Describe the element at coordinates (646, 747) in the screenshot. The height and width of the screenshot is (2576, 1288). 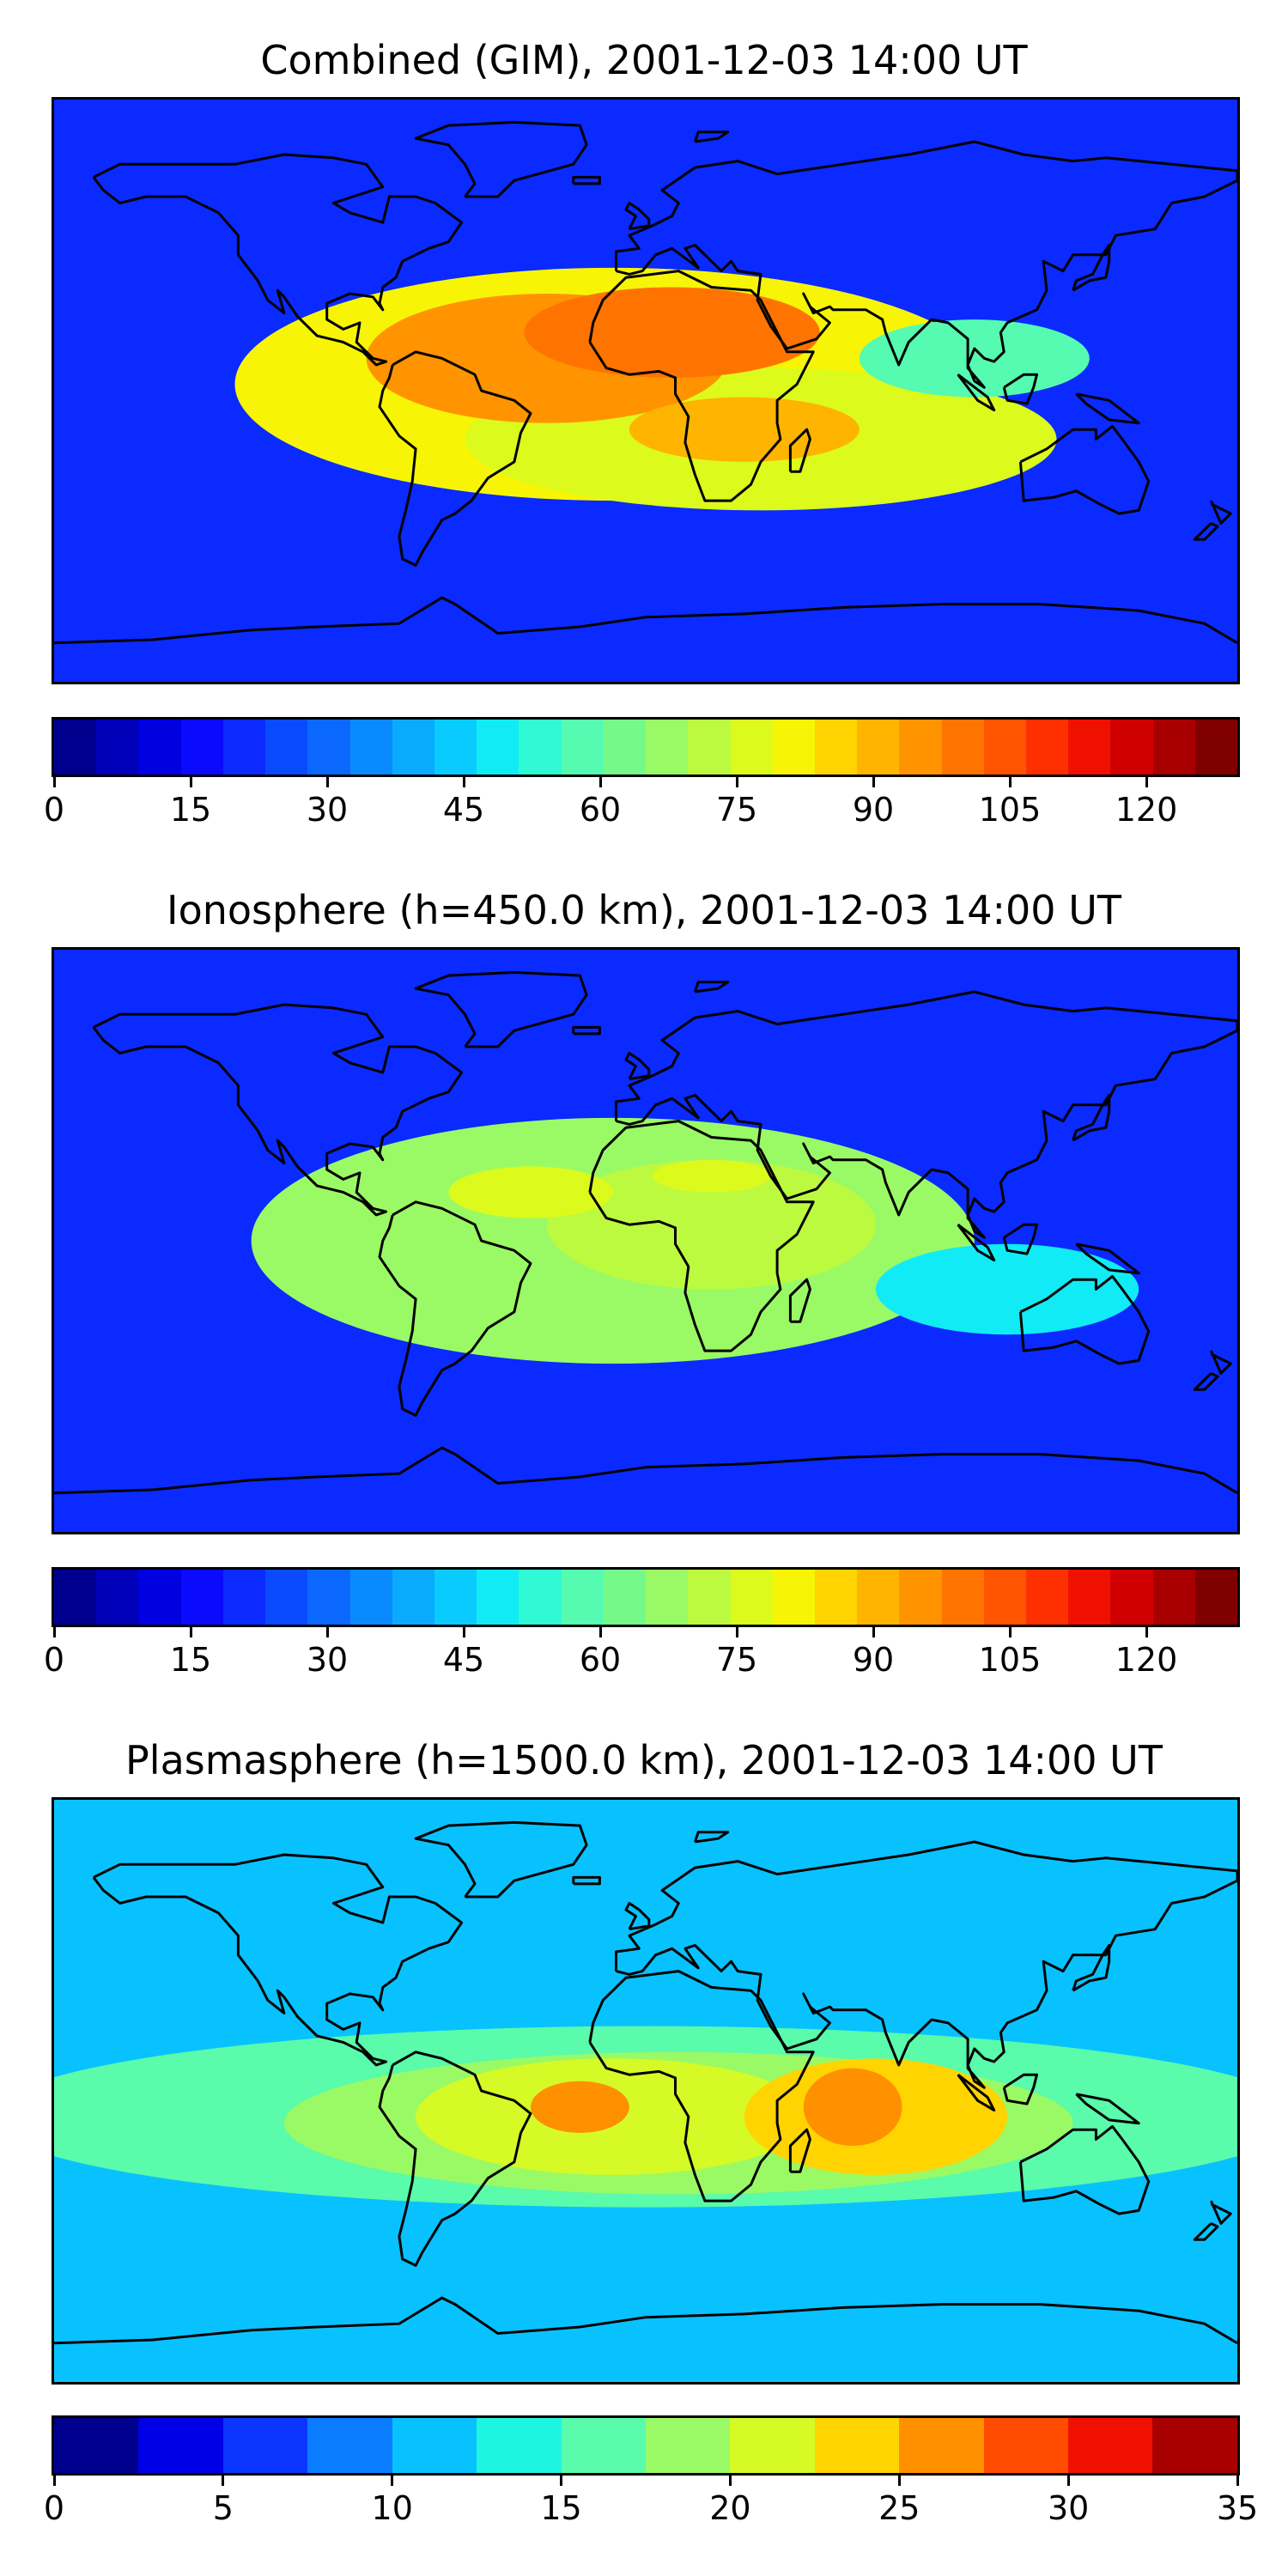
I see `panel-1-colorbar` at that location.